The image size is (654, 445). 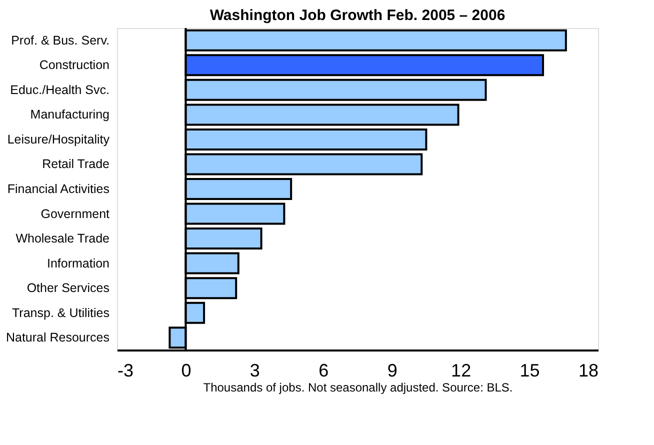 What do you see at coordinates (78, 263) in the screenshot?
I see `y-tick-label: Information` at bounding box center [78, 263].